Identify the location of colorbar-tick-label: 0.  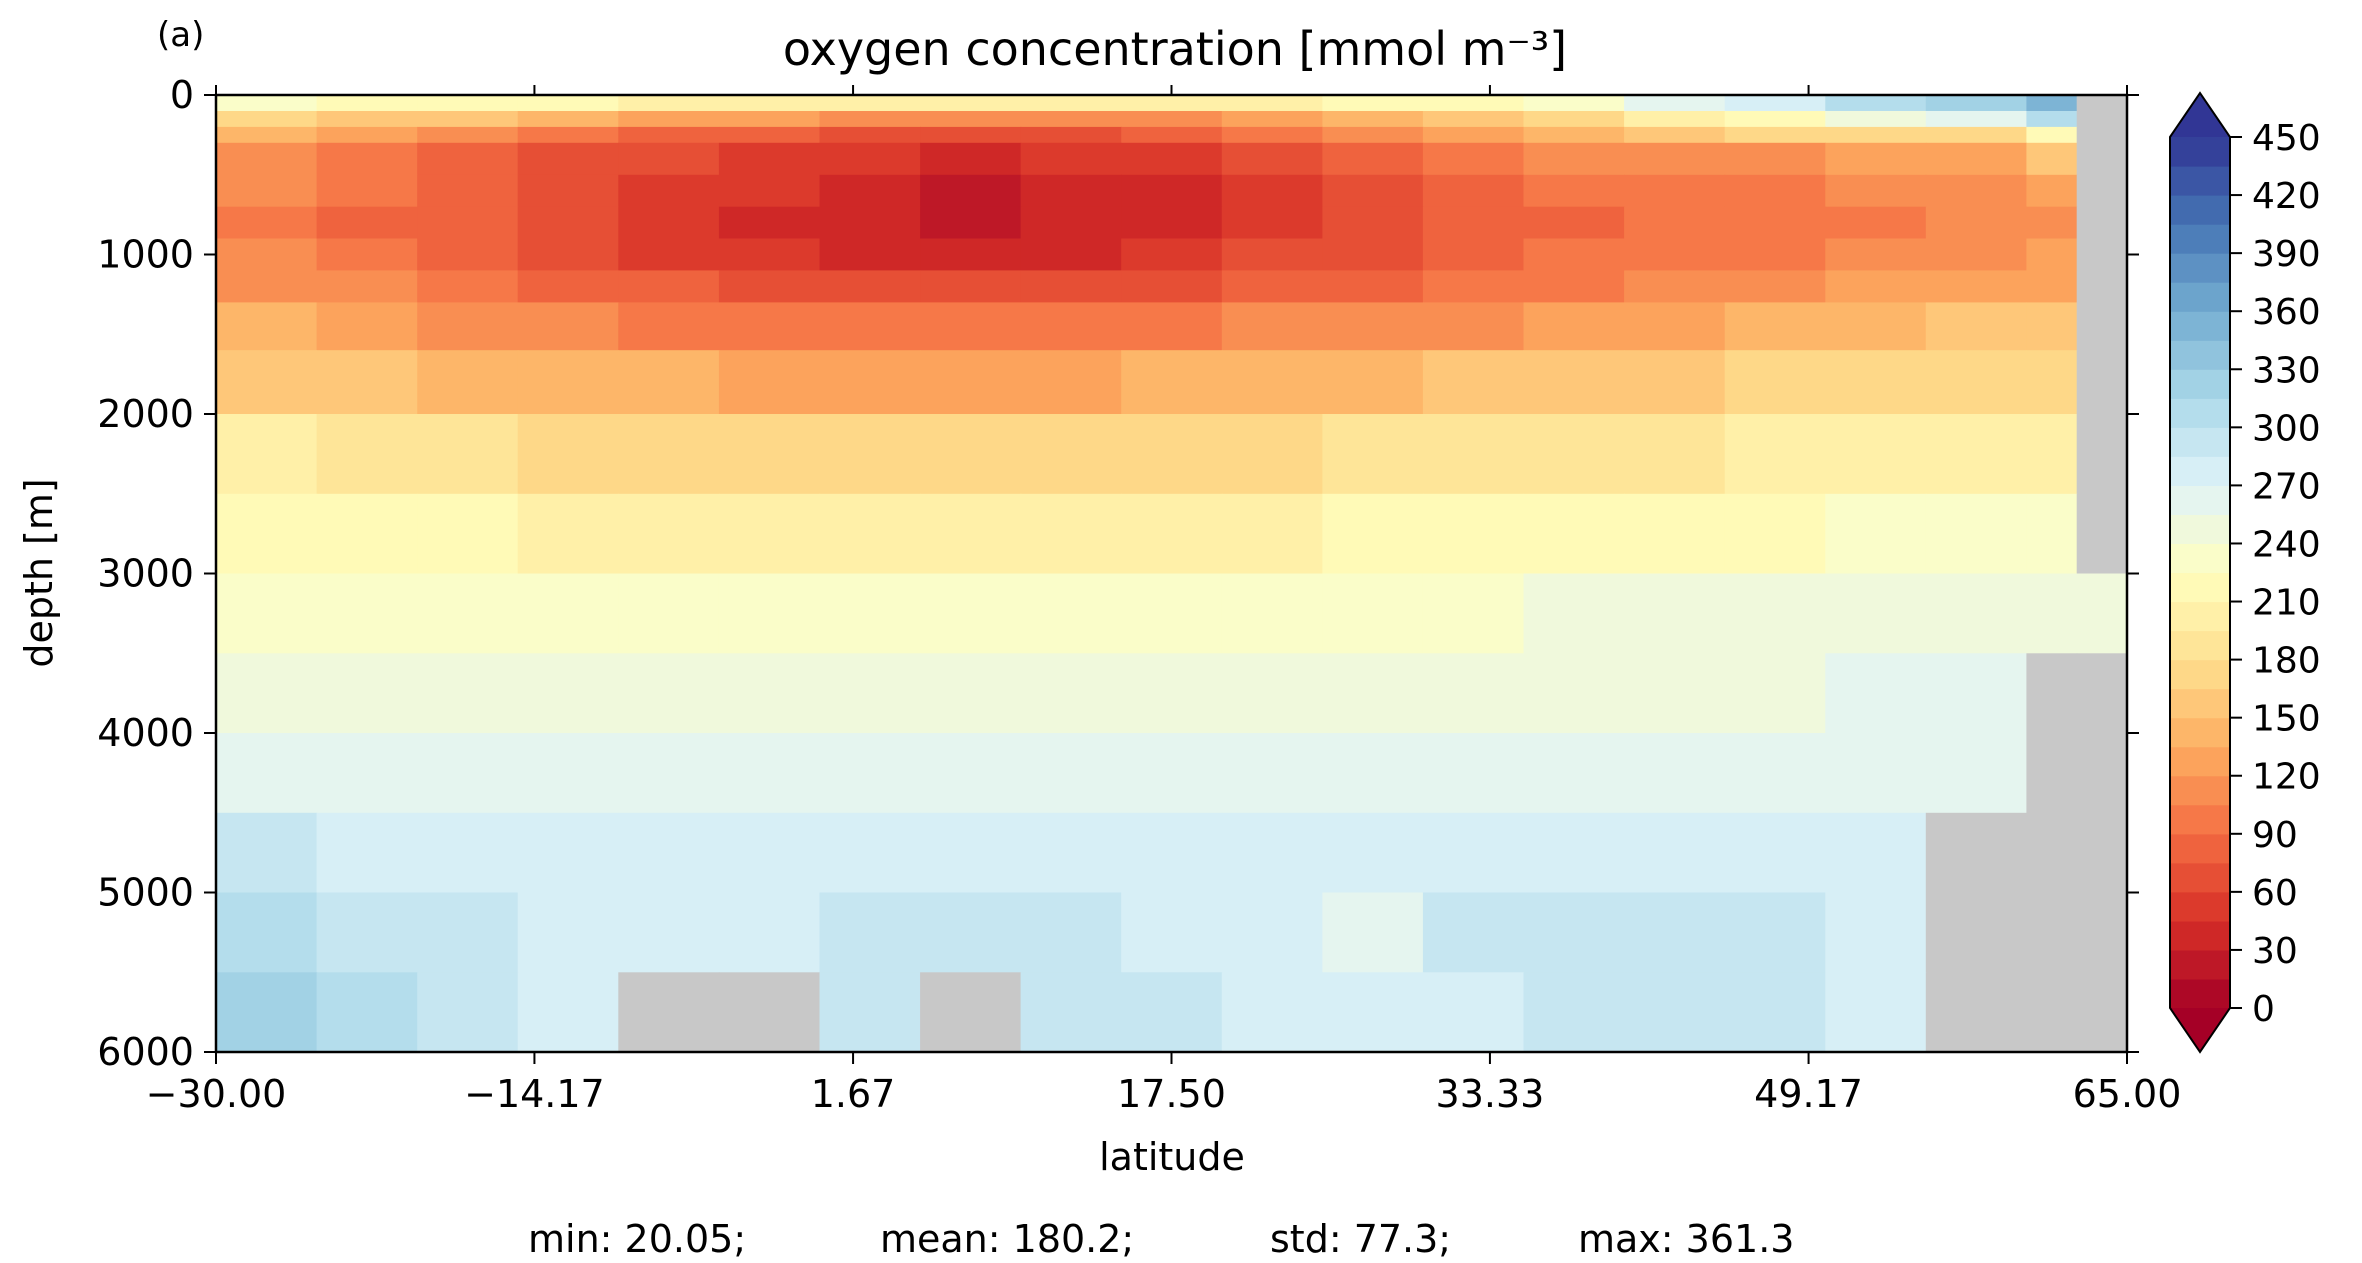
(2263, 1009).